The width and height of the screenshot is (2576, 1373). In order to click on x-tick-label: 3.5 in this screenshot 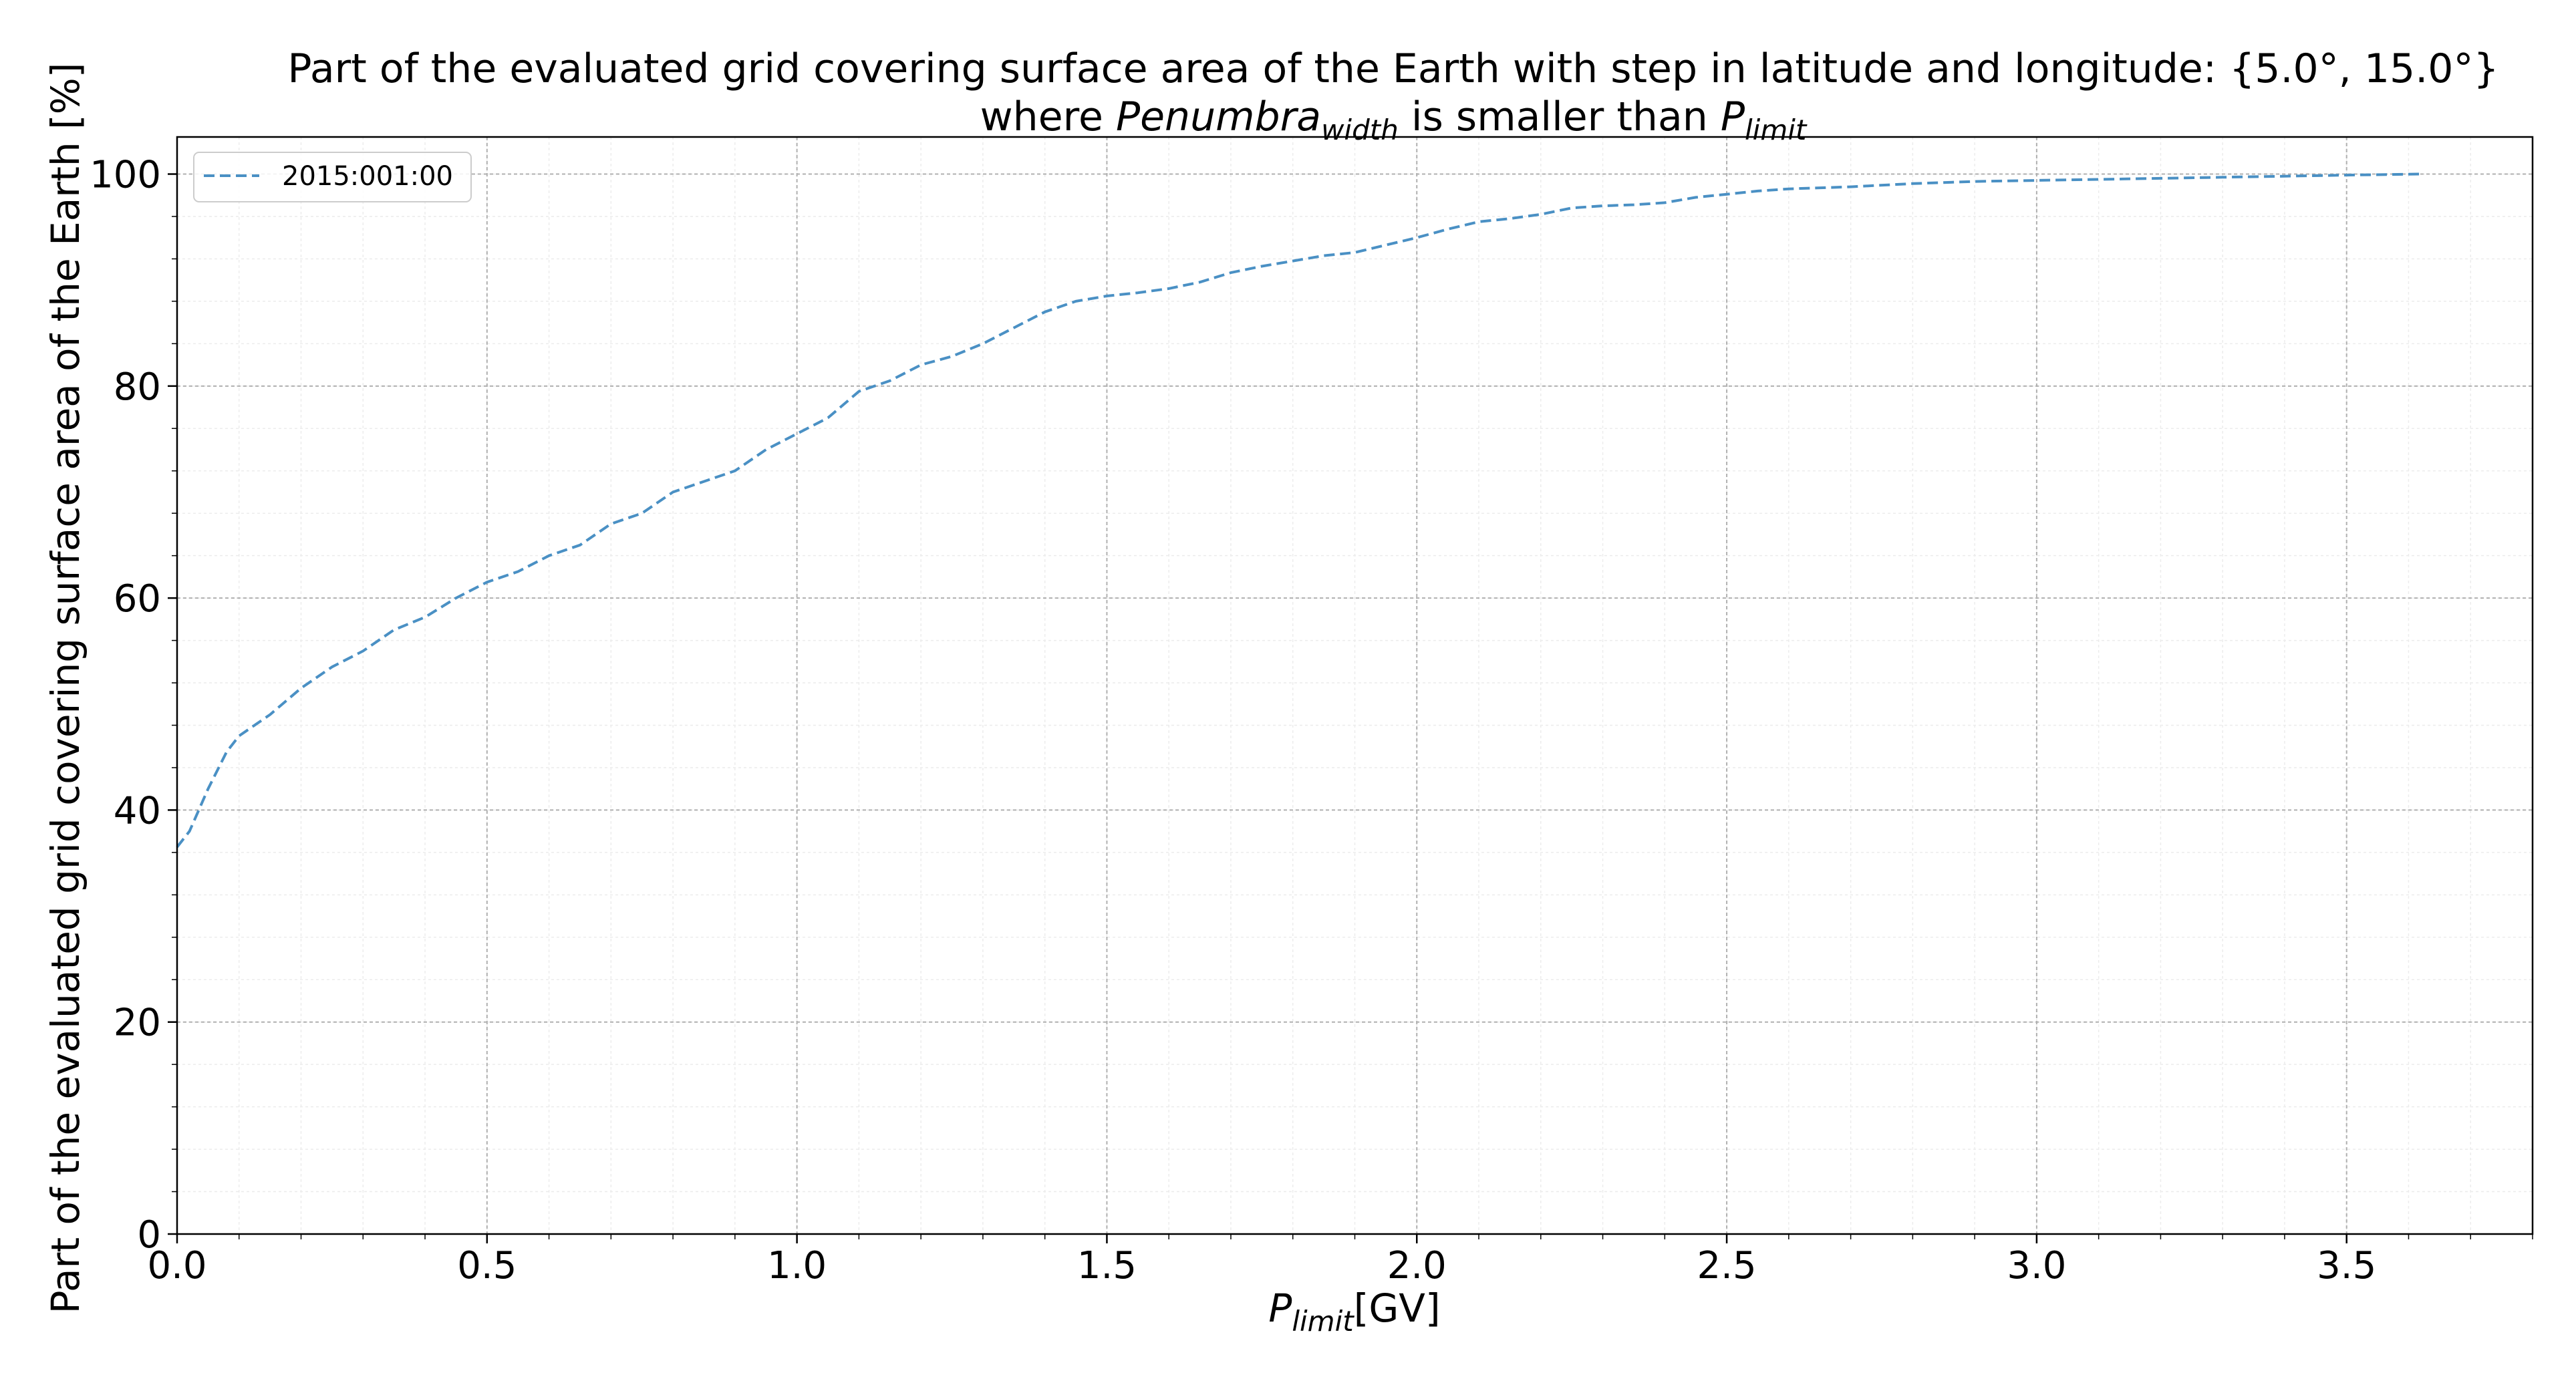, I will do `click(2346, 1265)`.